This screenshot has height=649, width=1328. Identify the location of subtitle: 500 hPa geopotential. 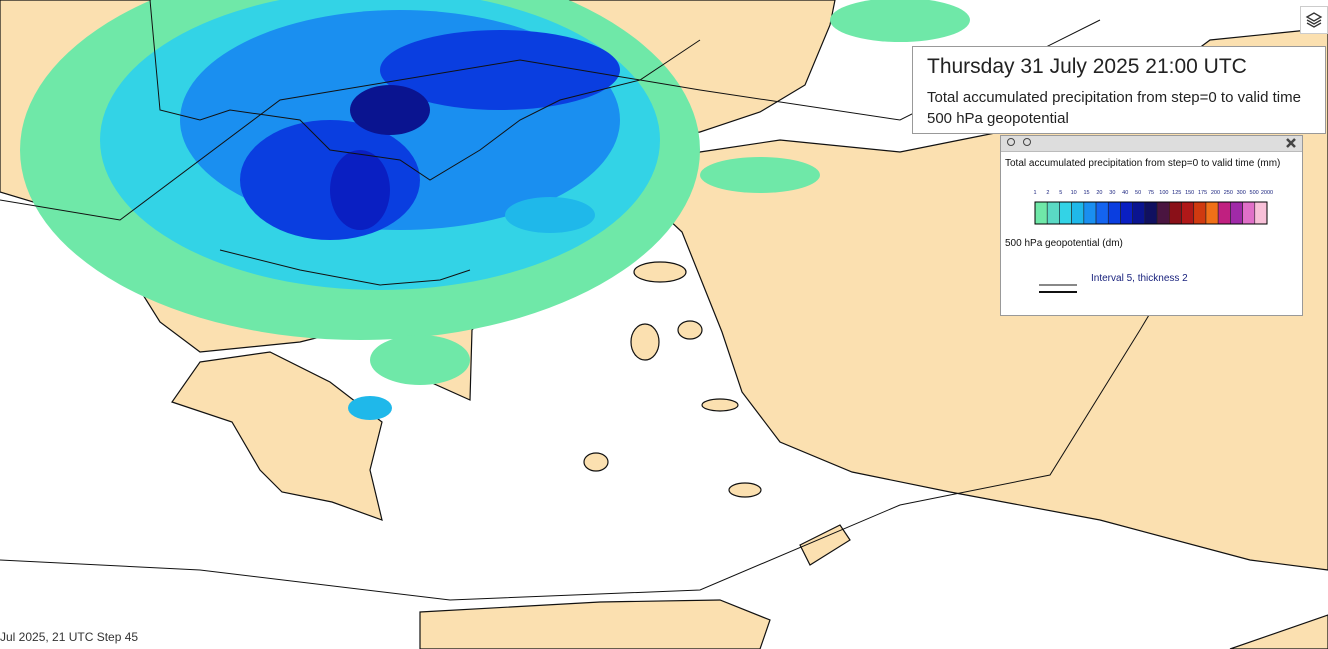
(998, 118).